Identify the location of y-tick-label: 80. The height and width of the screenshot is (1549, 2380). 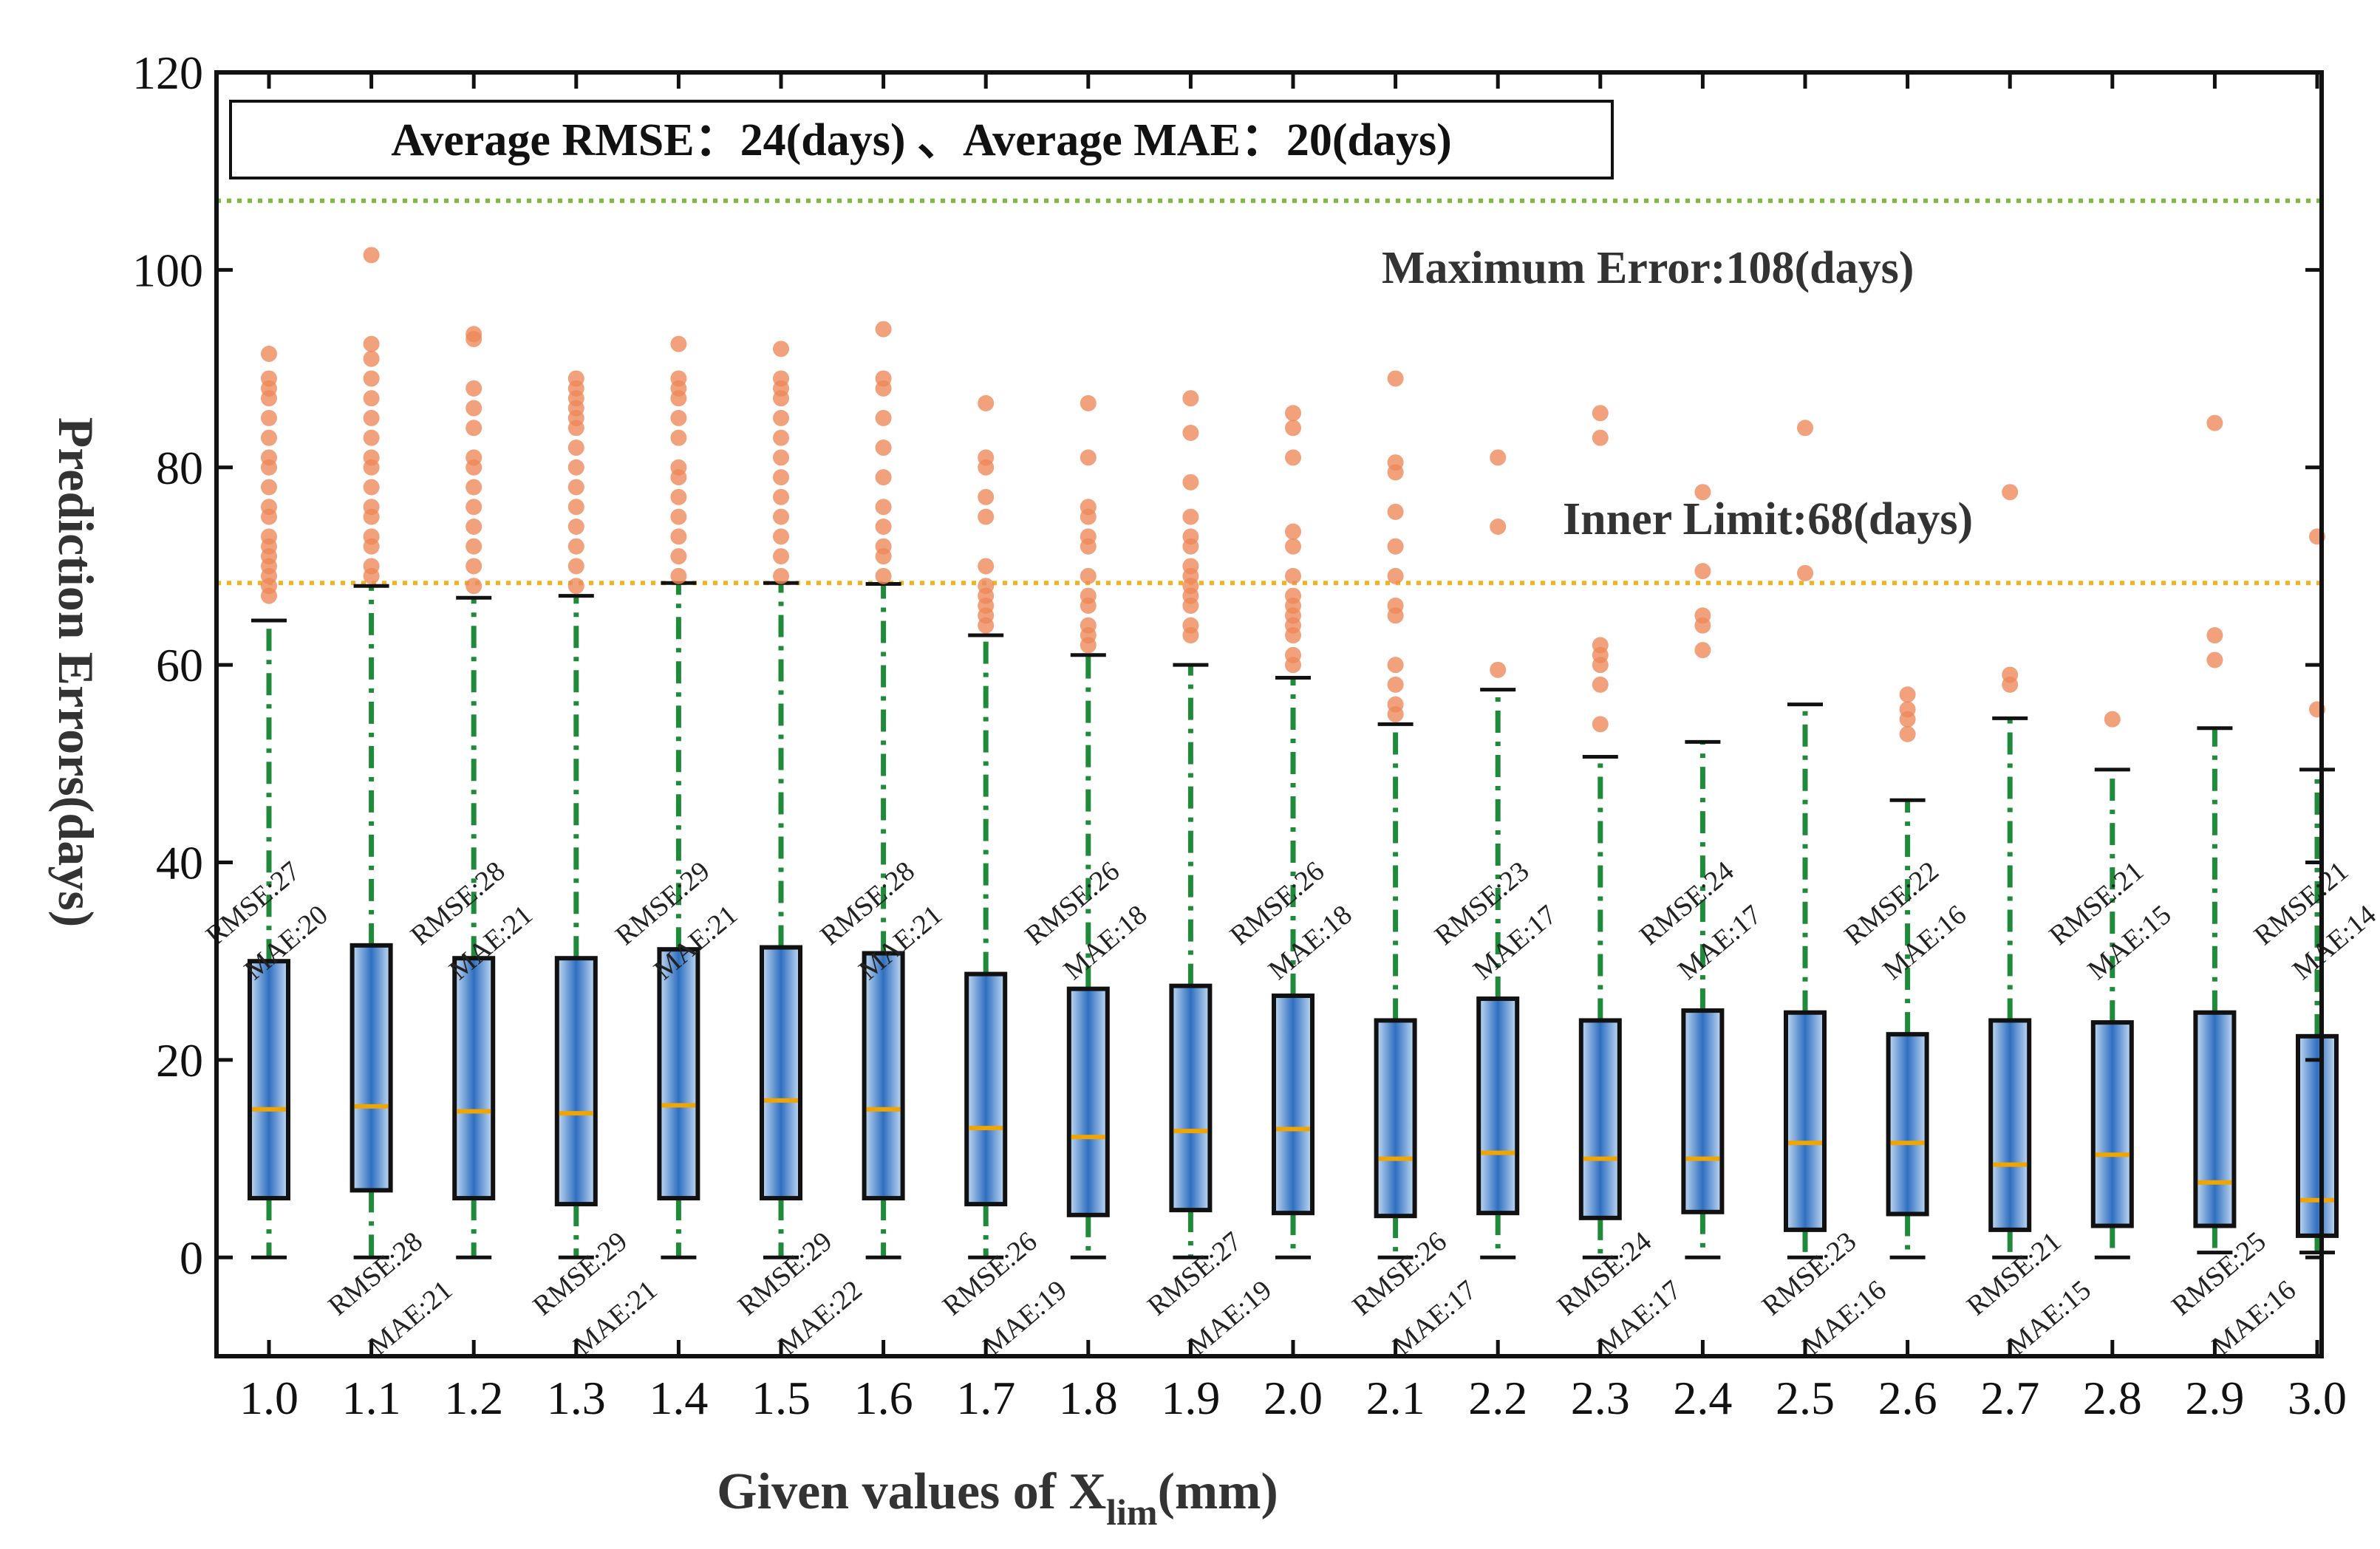
(179, 468).